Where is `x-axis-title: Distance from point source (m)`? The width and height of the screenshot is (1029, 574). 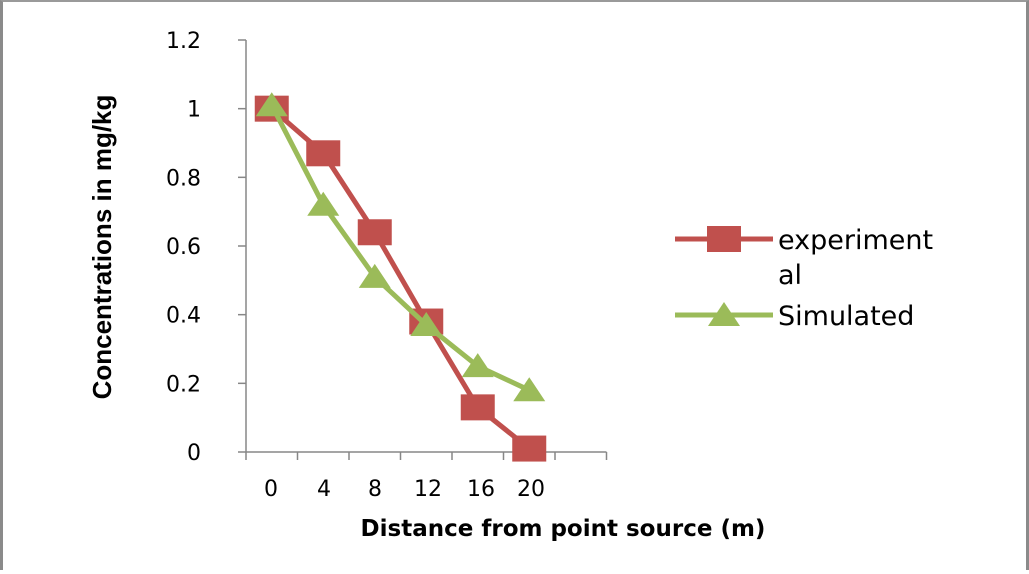 x-axis-title: Distance from point source (m) is located at coordinates (563, 529).